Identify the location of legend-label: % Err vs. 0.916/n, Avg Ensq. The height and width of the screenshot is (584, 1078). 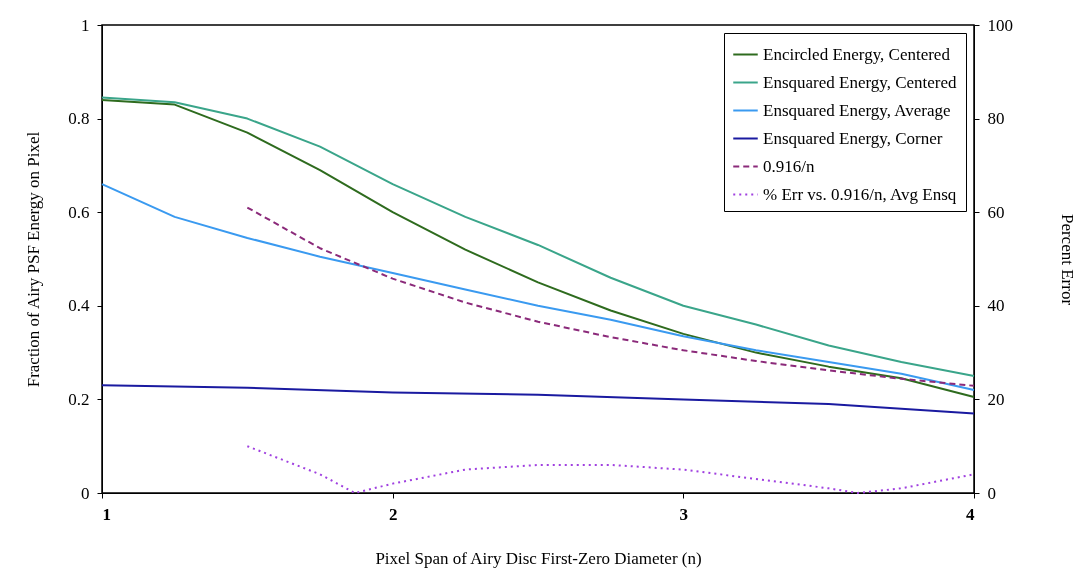
(860, 194).